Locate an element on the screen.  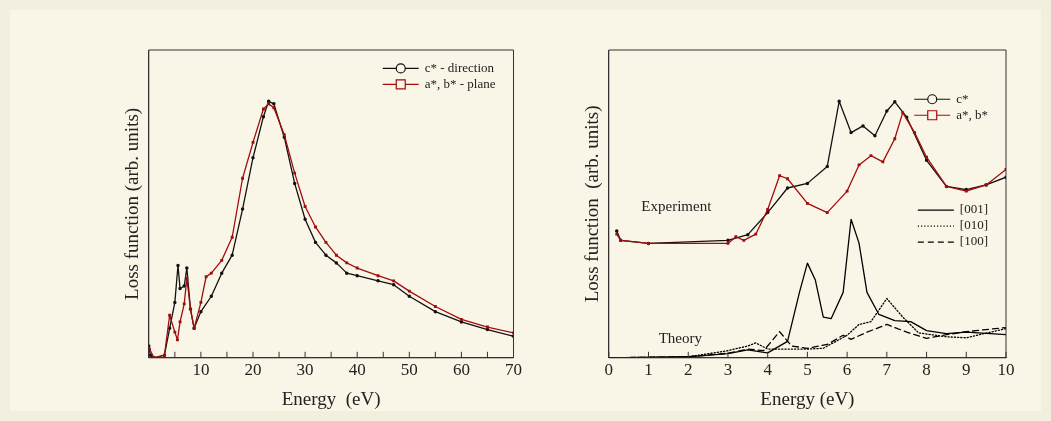
x-tick-label: 70 is located at coordinates (513, 370).